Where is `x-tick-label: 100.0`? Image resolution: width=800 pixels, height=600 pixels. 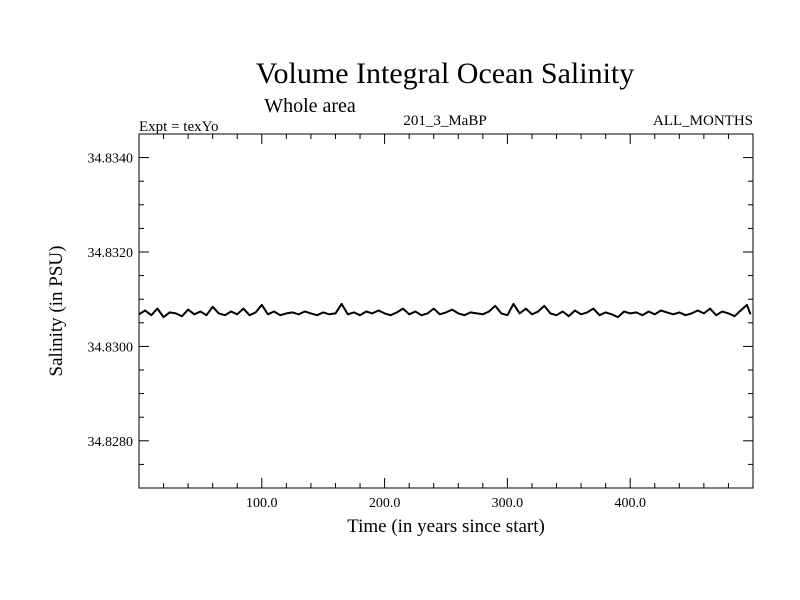
x-tick-label: 100.0 is located at coordinates (262, 503).